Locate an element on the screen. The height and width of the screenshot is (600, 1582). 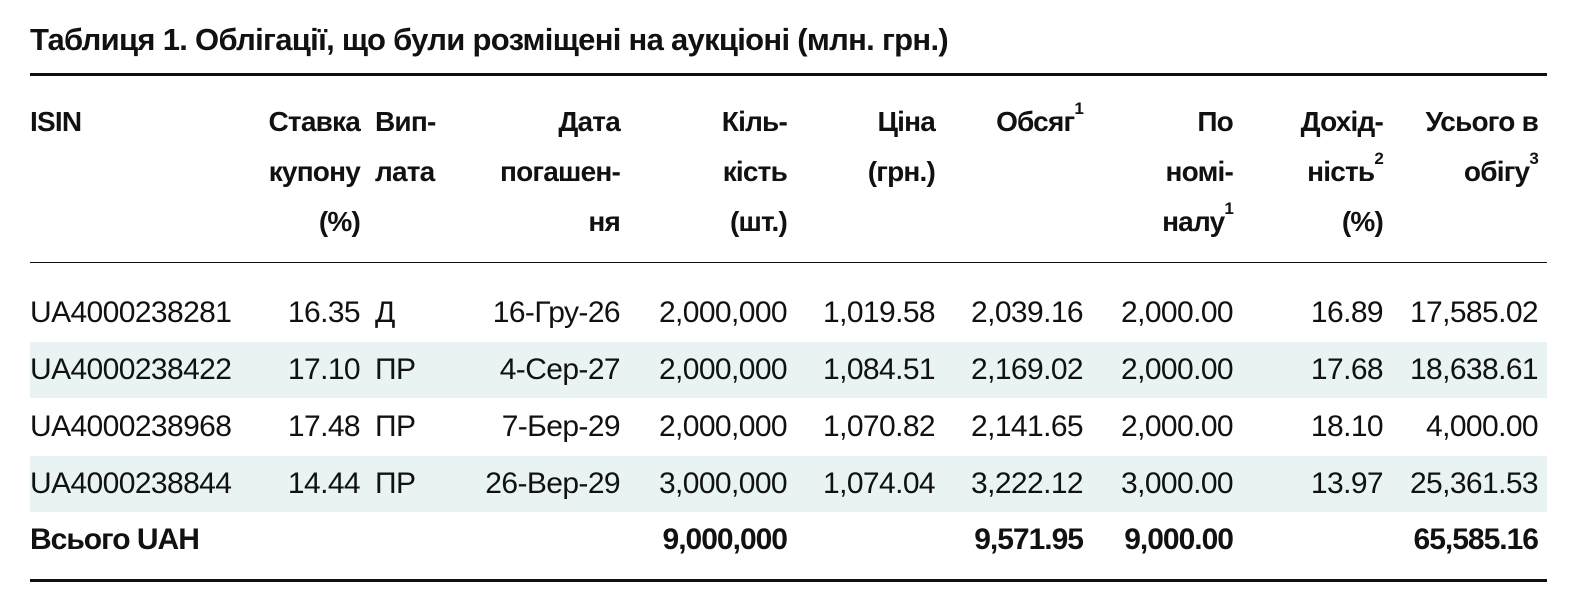
table-cell: 16.35 is located at coordinates (324, 312).